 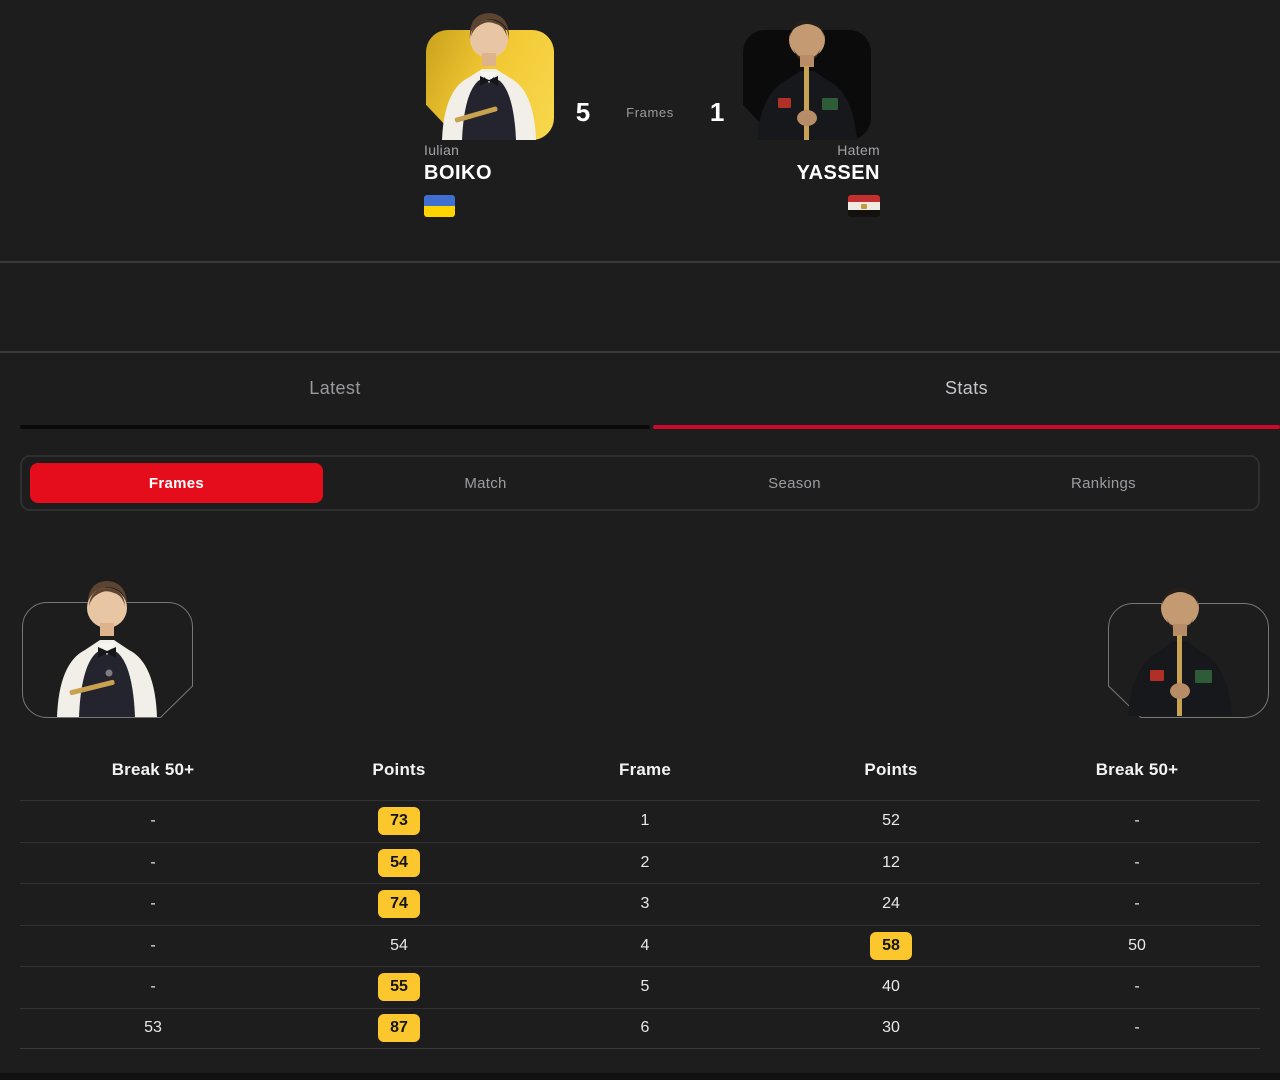 What do you see at coordinates (1137, 945) in the screenshot?
I see `p2-break-cell: 50` at bounding box center [1137, 945].